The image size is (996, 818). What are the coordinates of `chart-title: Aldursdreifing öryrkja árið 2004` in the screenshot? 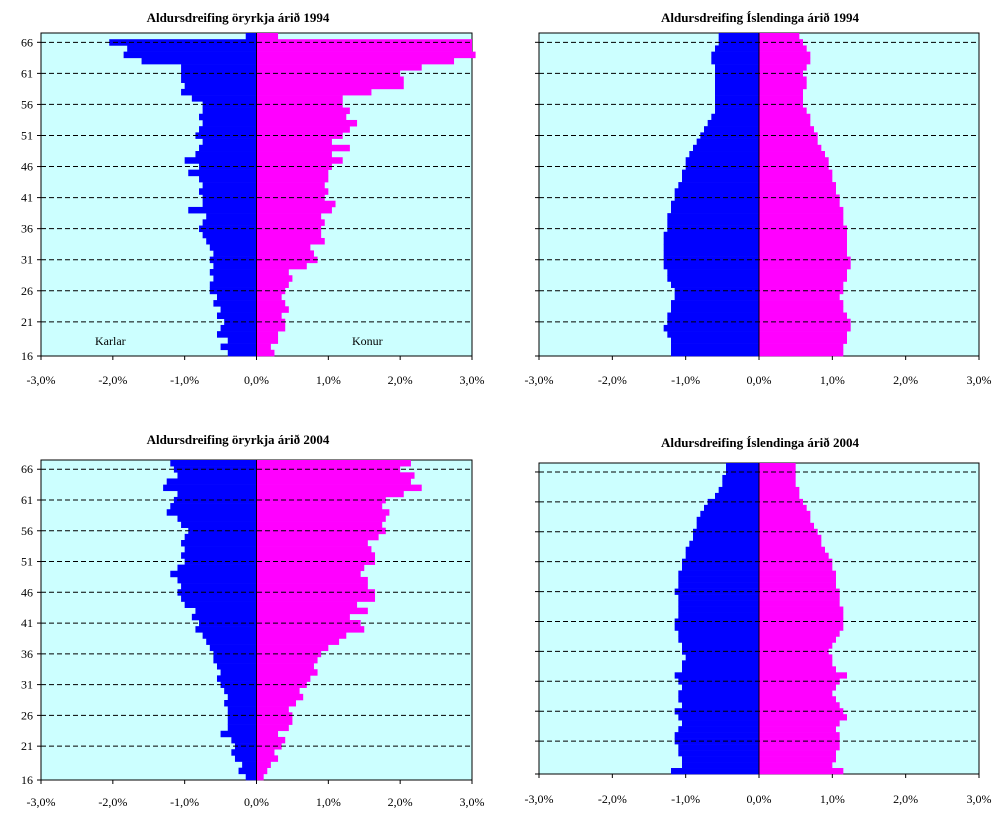 It's located at (238, 439).